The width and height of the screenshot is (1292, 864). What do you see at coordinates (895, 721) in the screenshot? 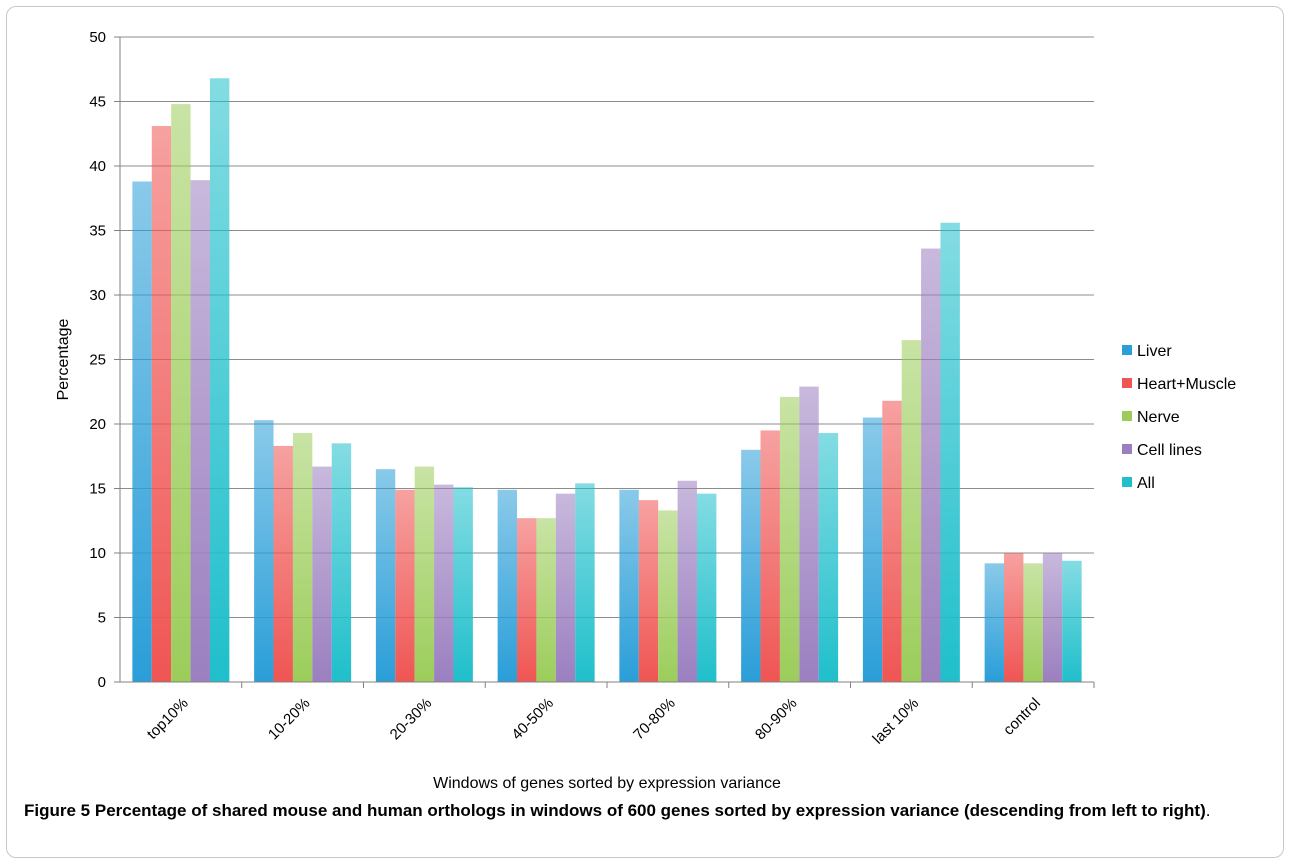
I see `x-tick-label: last 10%` at bounding box center [895, 721].